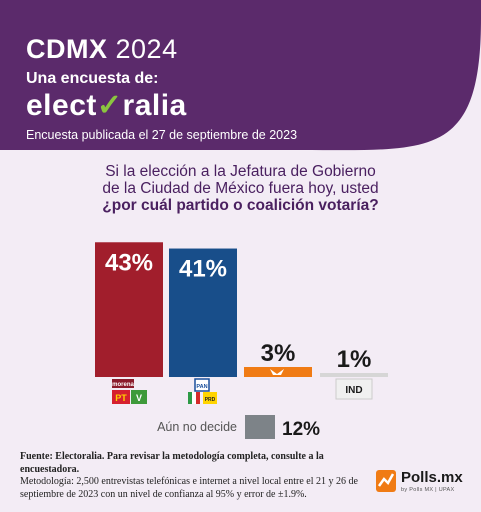 The image size is (481, 512). What do you see at coordinates (109, 105) in the screenshot?
I see `check-icon: ✓` at bounding box center [109, 105].